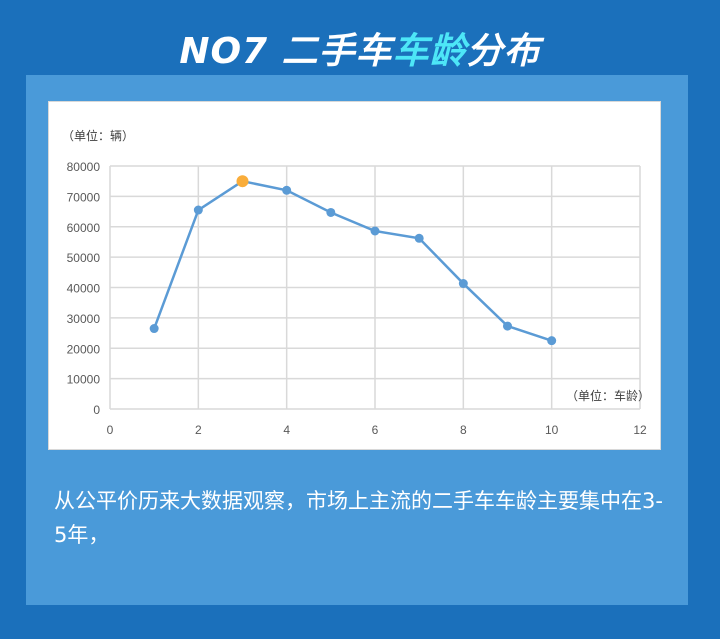 This screenshot has height=639, width=720. Describe the element at coordinates (84, 380) in the screenshot. I see `y-tick-label: 10000` at that location.